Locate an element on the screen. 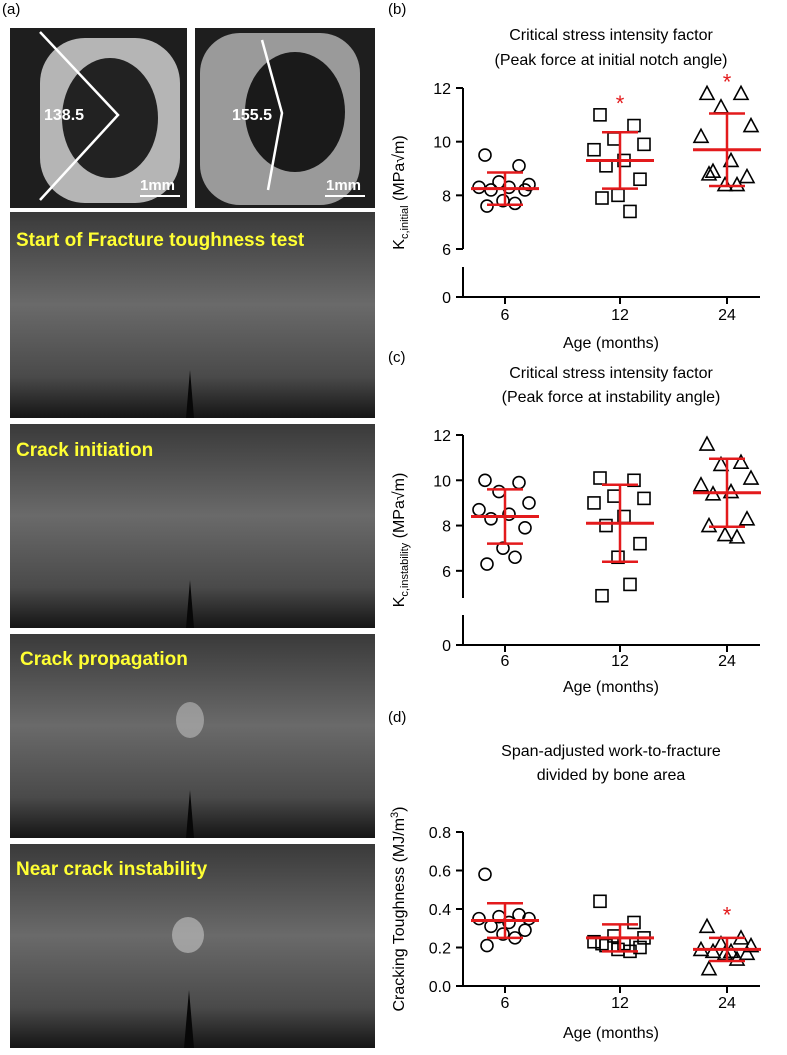  panel-label: (b) is located at coordinates (397, 9).